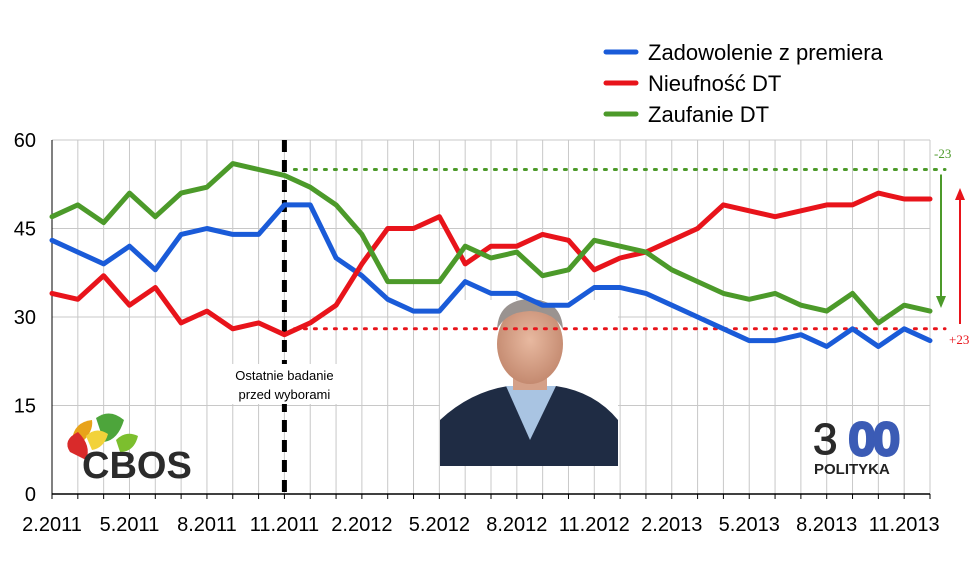  I want to click on svg-text: 3 00, so click(856, 439).